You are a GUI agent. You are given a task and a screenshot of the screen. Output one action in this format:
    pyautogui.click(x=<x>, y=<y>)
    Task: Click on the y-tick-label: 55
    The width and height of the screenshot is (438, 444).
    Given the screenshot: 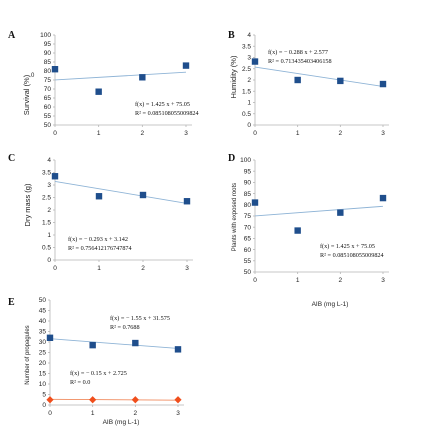 What is the action you would take?
    pyautogui.click(x=248, y=261)
    